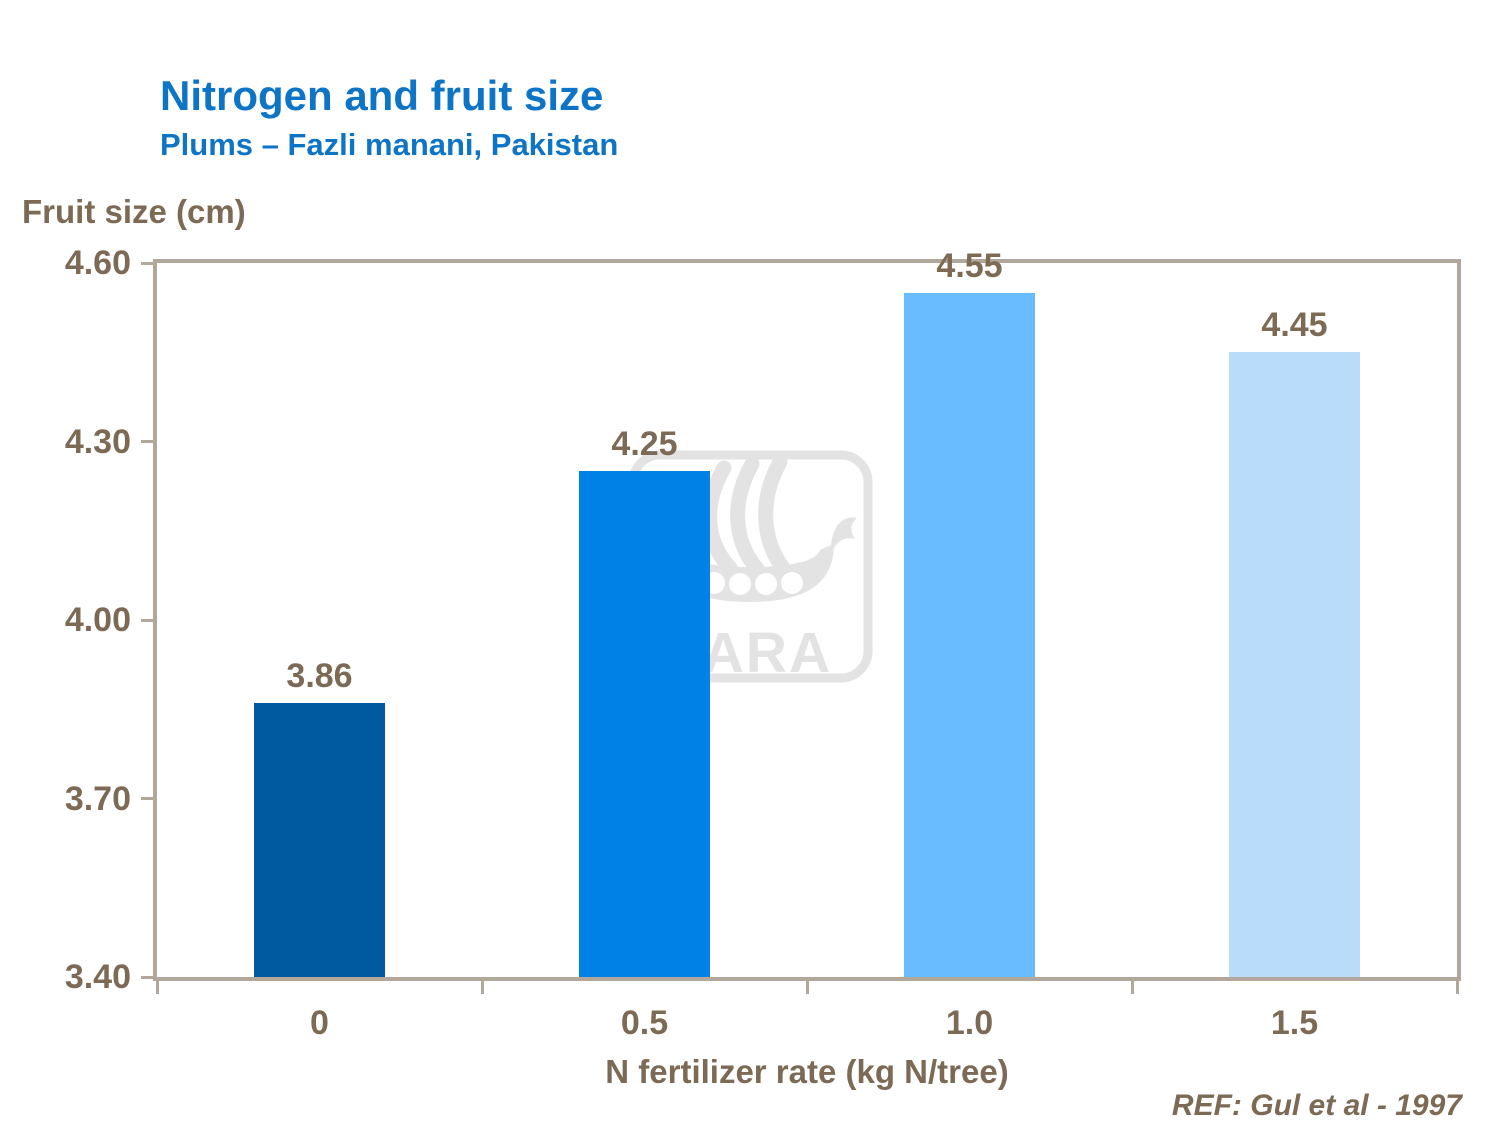  I want to click on chart-title: Nitrogen and fruit size, so click(382, 95).